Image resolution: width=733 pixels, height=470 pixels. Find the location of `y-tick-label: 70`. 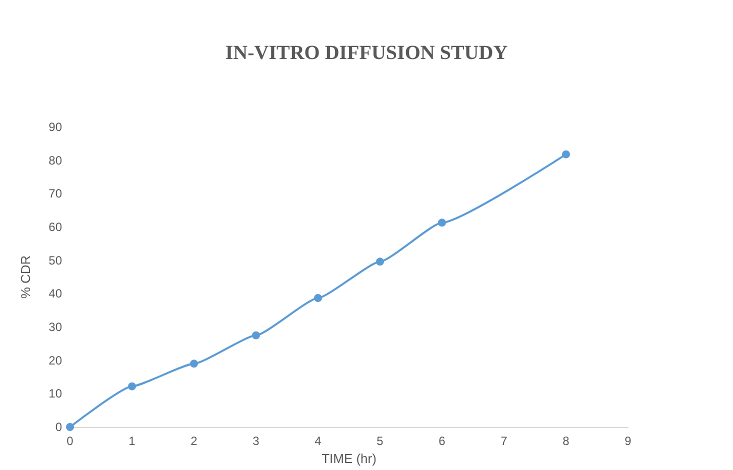

y-tick-label: 70 is located at coordinates (55, 193).